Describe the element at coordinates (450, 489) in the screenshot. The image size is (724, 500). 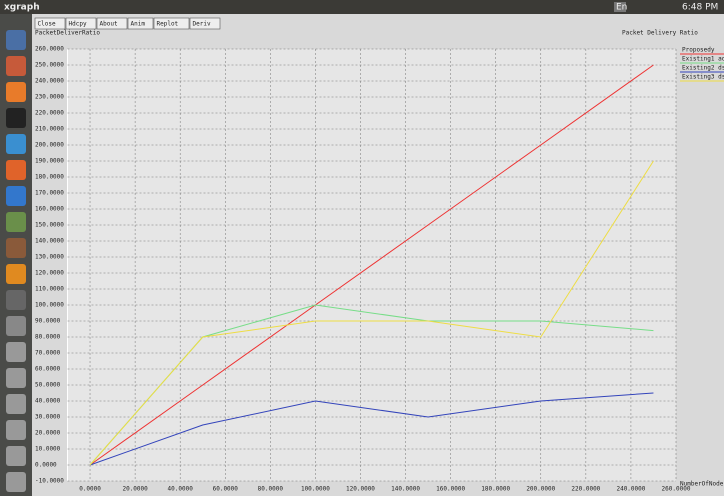
I see `x-tick-label: 160.0000` at that location.